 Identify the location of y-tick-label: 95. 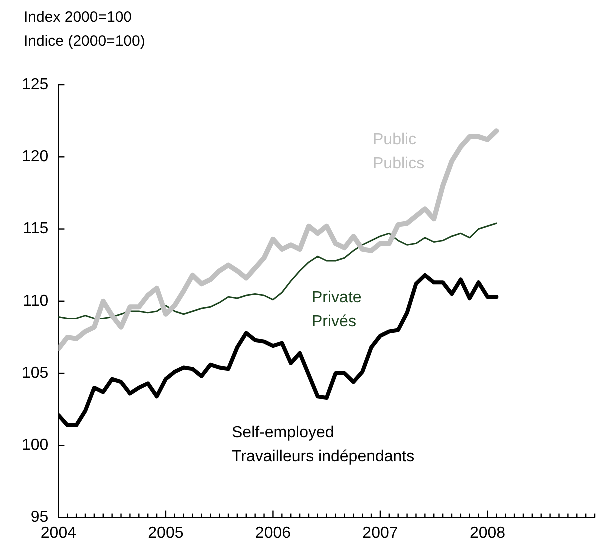
(39, 517).